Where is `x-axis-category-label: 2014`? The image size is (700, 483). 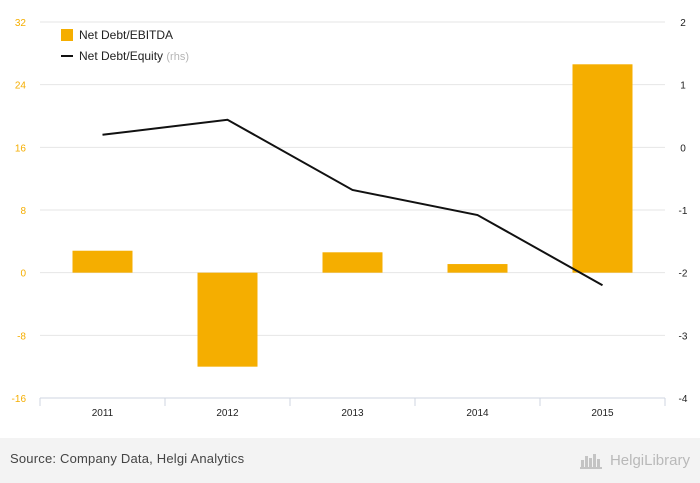 x-axis-category-label: 2014 is located at coordinates (477, 413).